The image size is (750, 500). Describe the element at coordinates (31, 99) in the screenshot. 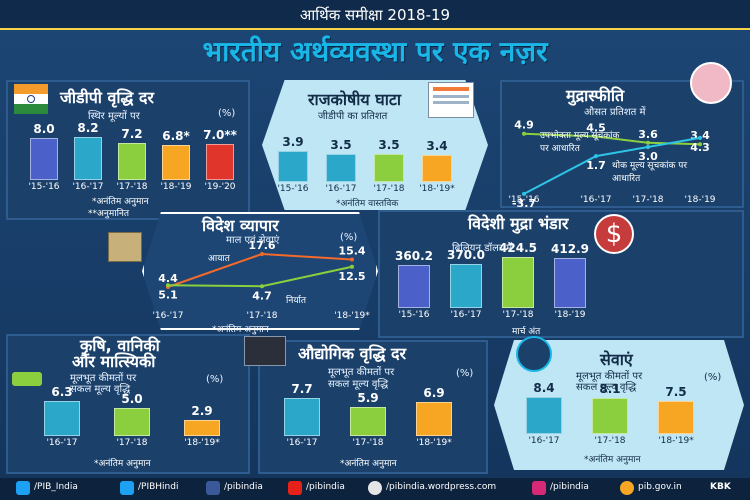

I see `india-flag-bag-icon` at that location.